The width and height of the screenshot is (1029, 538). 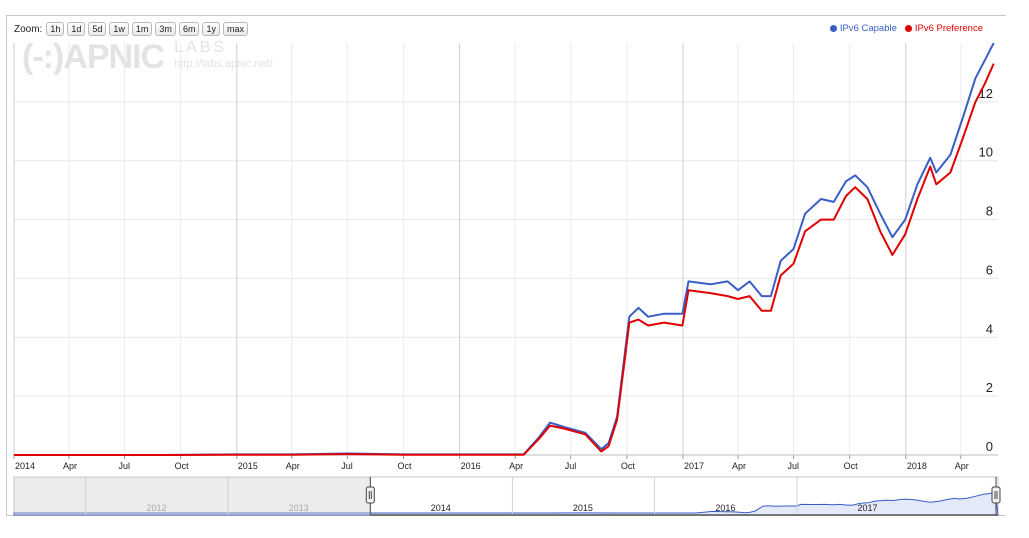 I want to click on navigator-left-handle, so click(x=370, y=496).